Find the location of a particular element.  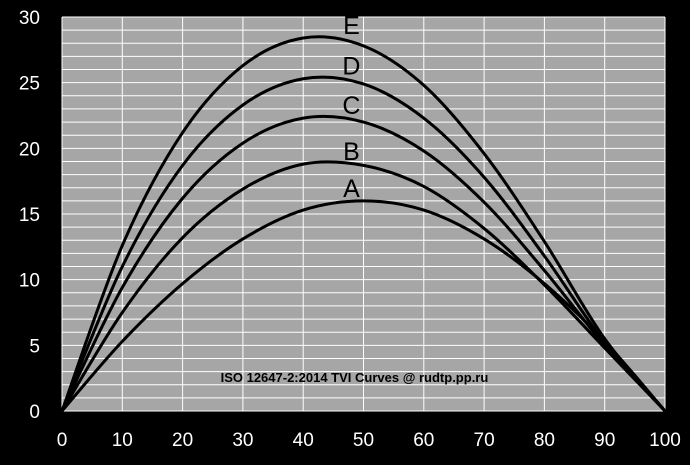

x-tick-label: 20 is located at coordinates (182, 440).